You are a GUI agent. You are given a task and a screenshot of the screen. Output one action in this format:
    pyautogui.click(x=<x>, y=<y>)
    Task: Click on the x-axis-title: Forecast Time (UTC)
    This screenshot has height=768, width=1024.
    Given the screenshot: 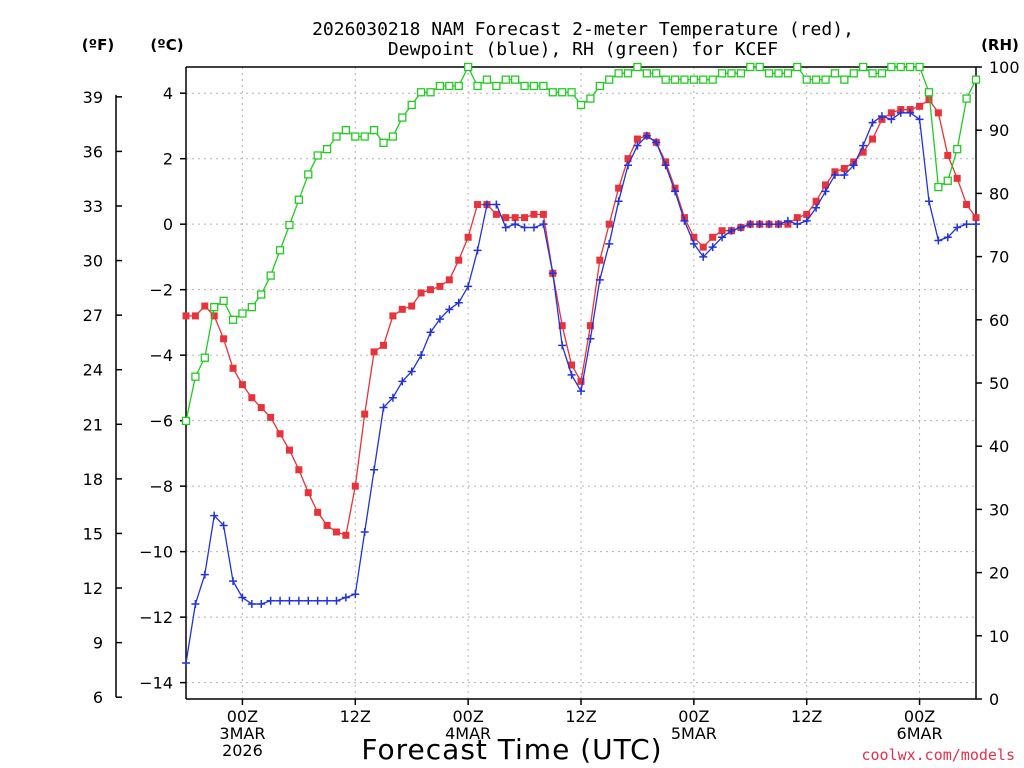 What is the action you would take?
    pyautogui.click(x=511, y=749)
    